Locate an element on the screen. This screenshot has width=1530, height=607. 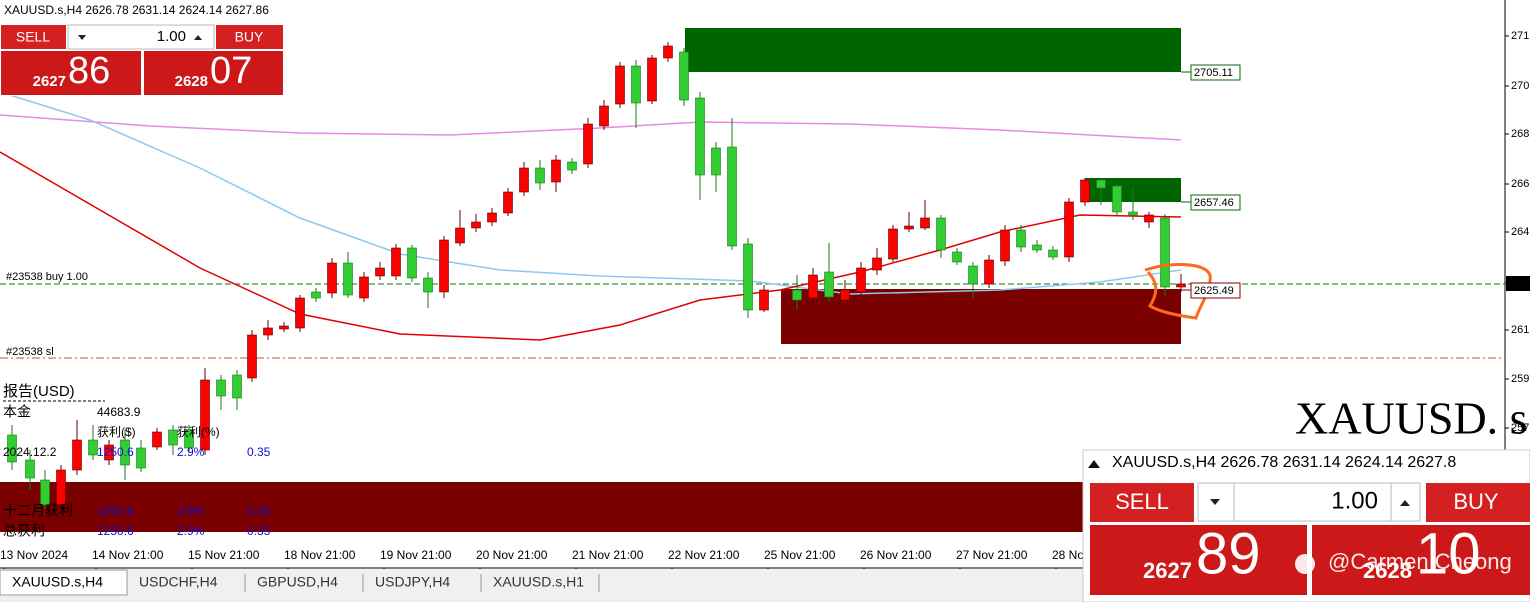
time-label: 18 Nov 21:00 is located at coordinates (320, 555).